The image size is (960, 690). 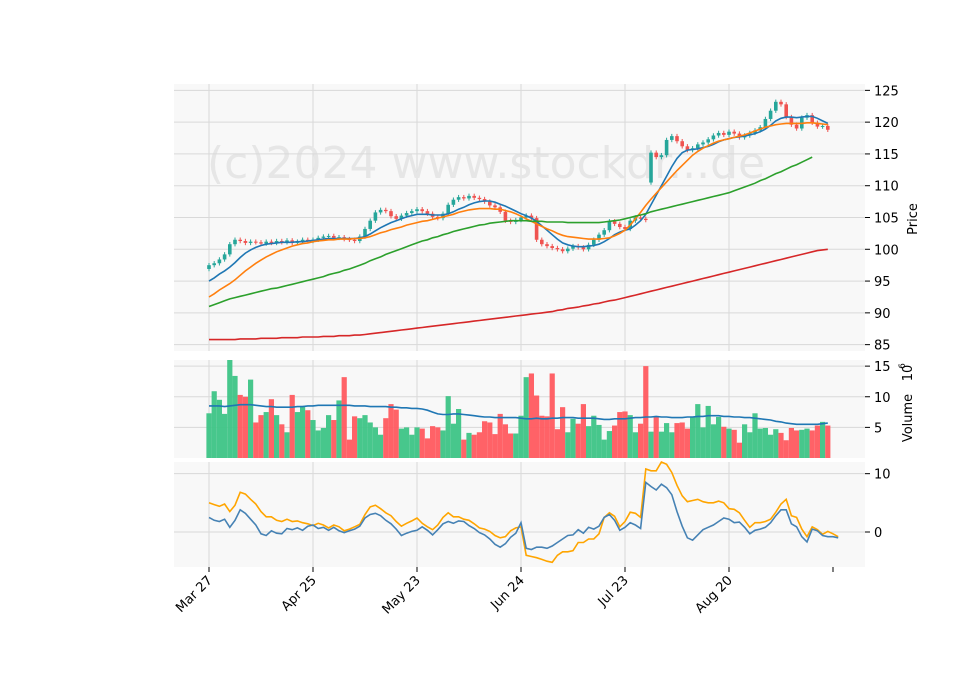 I want to click on volume-tick-label: 5, so click(x=878, y=428).